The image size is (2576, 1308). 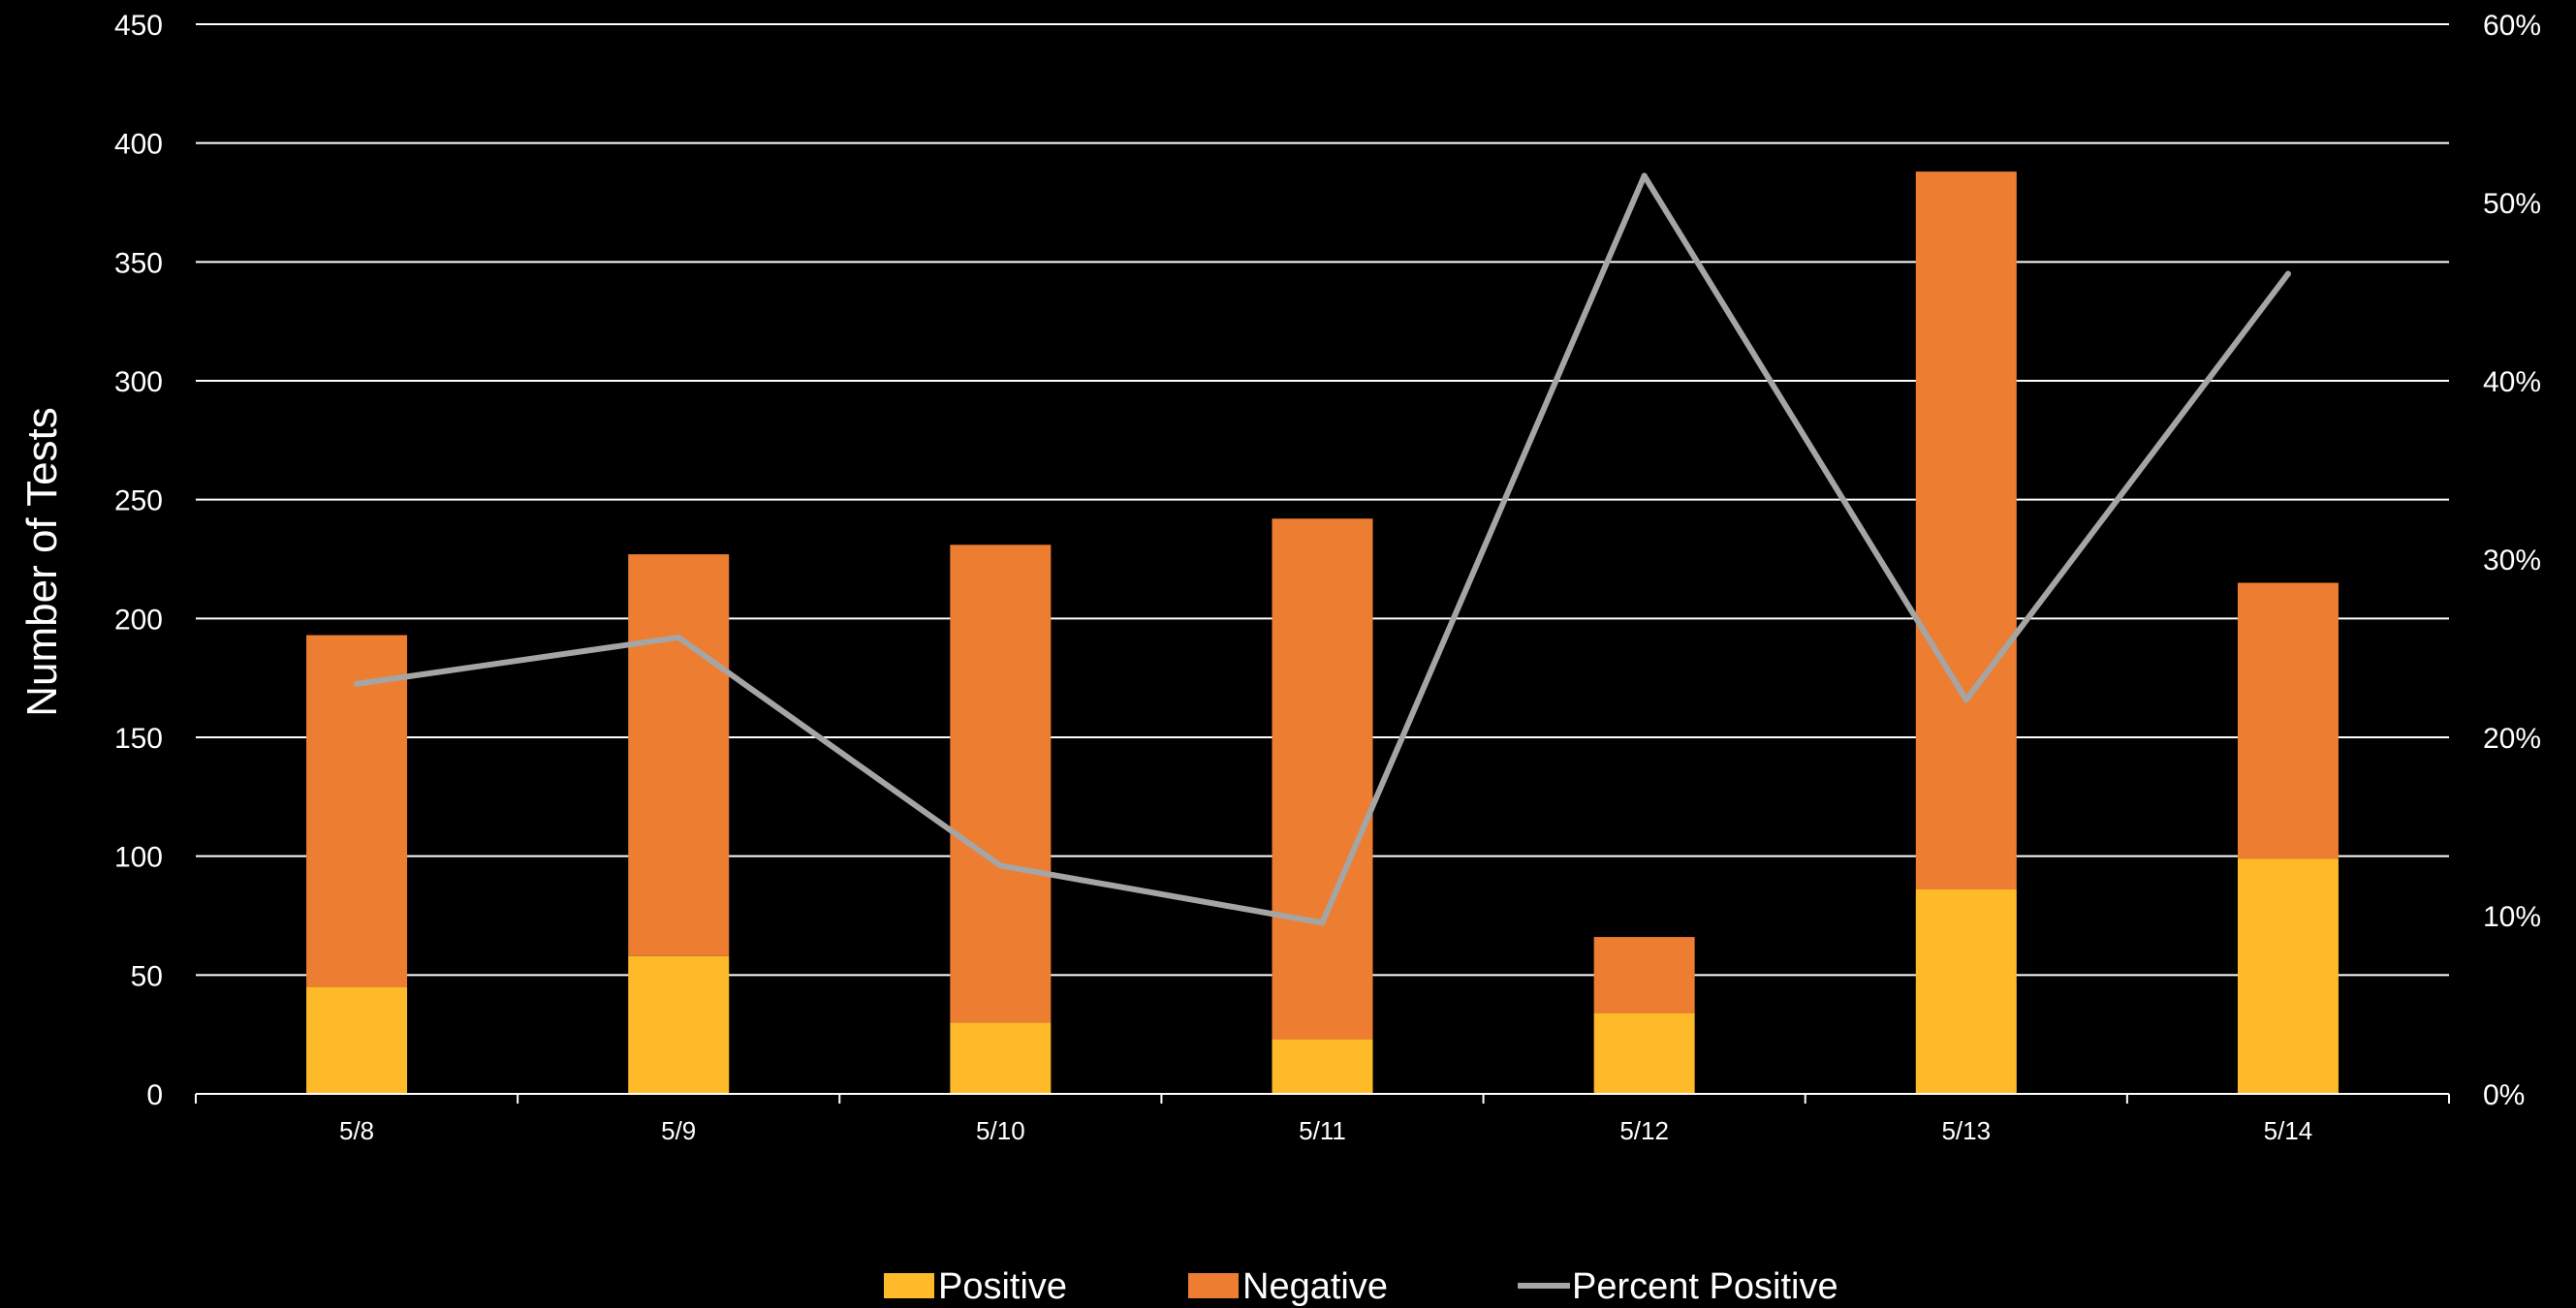 What do you see at coordinates (138, 26) in the screenshot?
I see `y-tick-label: 450` at bounding box center [138, 26].